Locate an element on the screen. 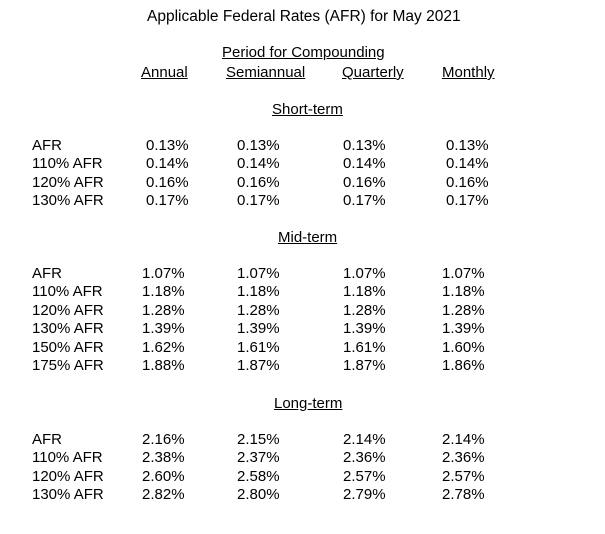 This screenshot has height=534, width=605. period-header: Period for Compounding is located at coordinates (303, 52).